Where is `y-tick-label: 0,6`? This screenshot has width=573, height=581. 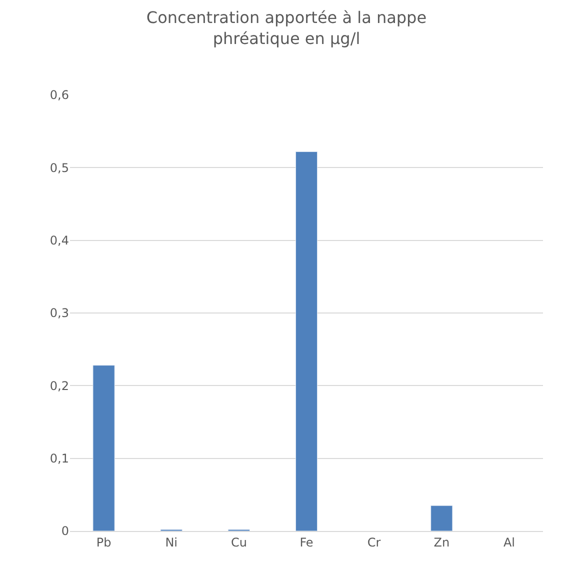 y-tick-label: 0,6 is located at coordinates (59, 95).